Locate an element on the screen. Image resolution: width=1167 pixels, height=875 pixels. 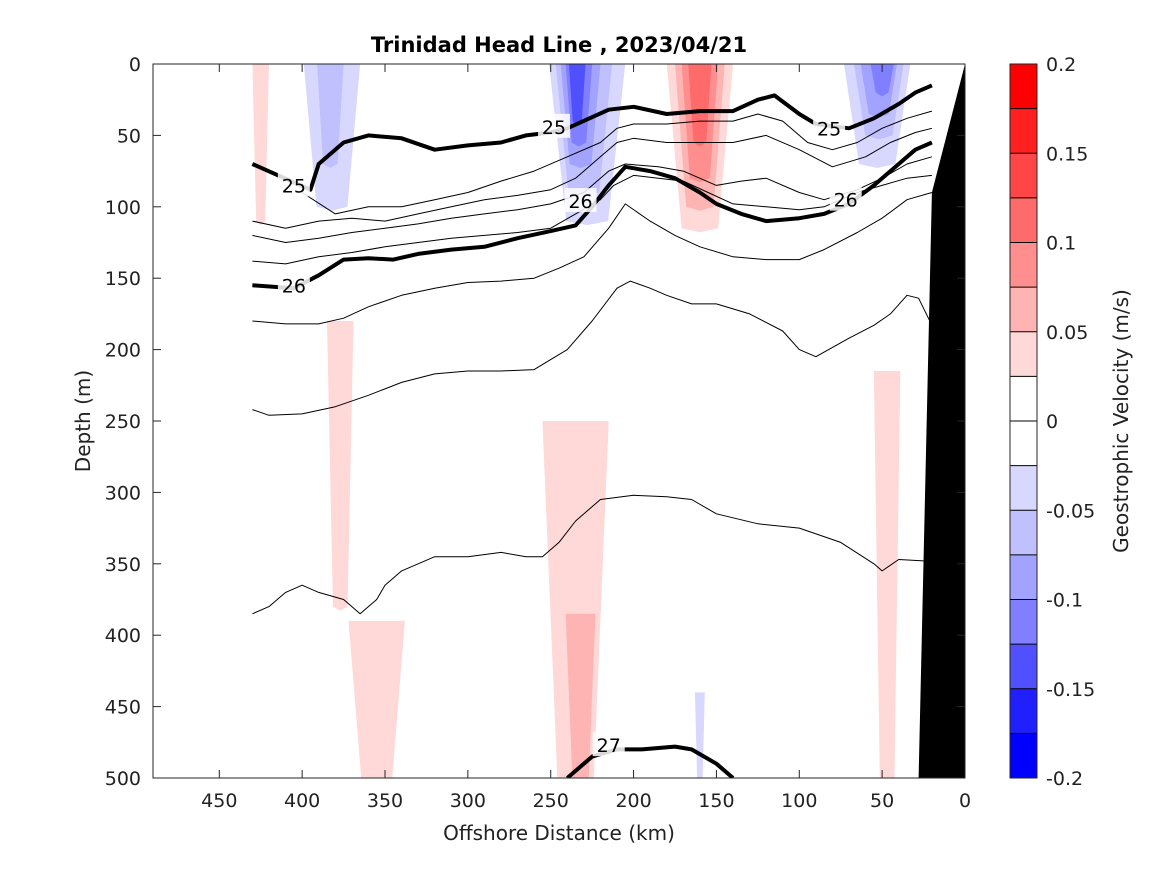
x-tick-label-2: 350 is located at coordinates (385, 801).